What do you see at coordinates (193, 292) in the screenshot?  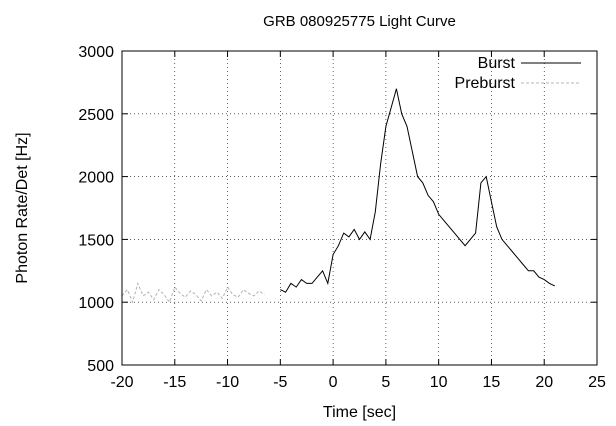 I see `series-preburst-line` at bounding box center [193, 292].